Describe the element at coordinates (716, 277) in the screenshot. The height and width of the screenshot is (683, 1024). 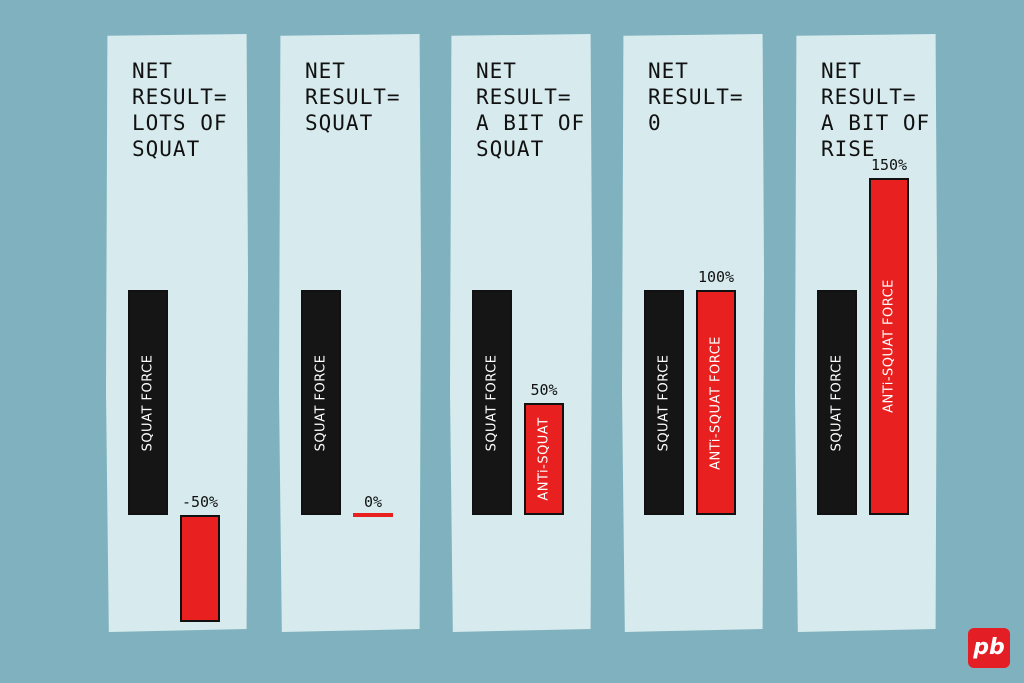
I see `anti-squat-percent-label: 100%` at that location.